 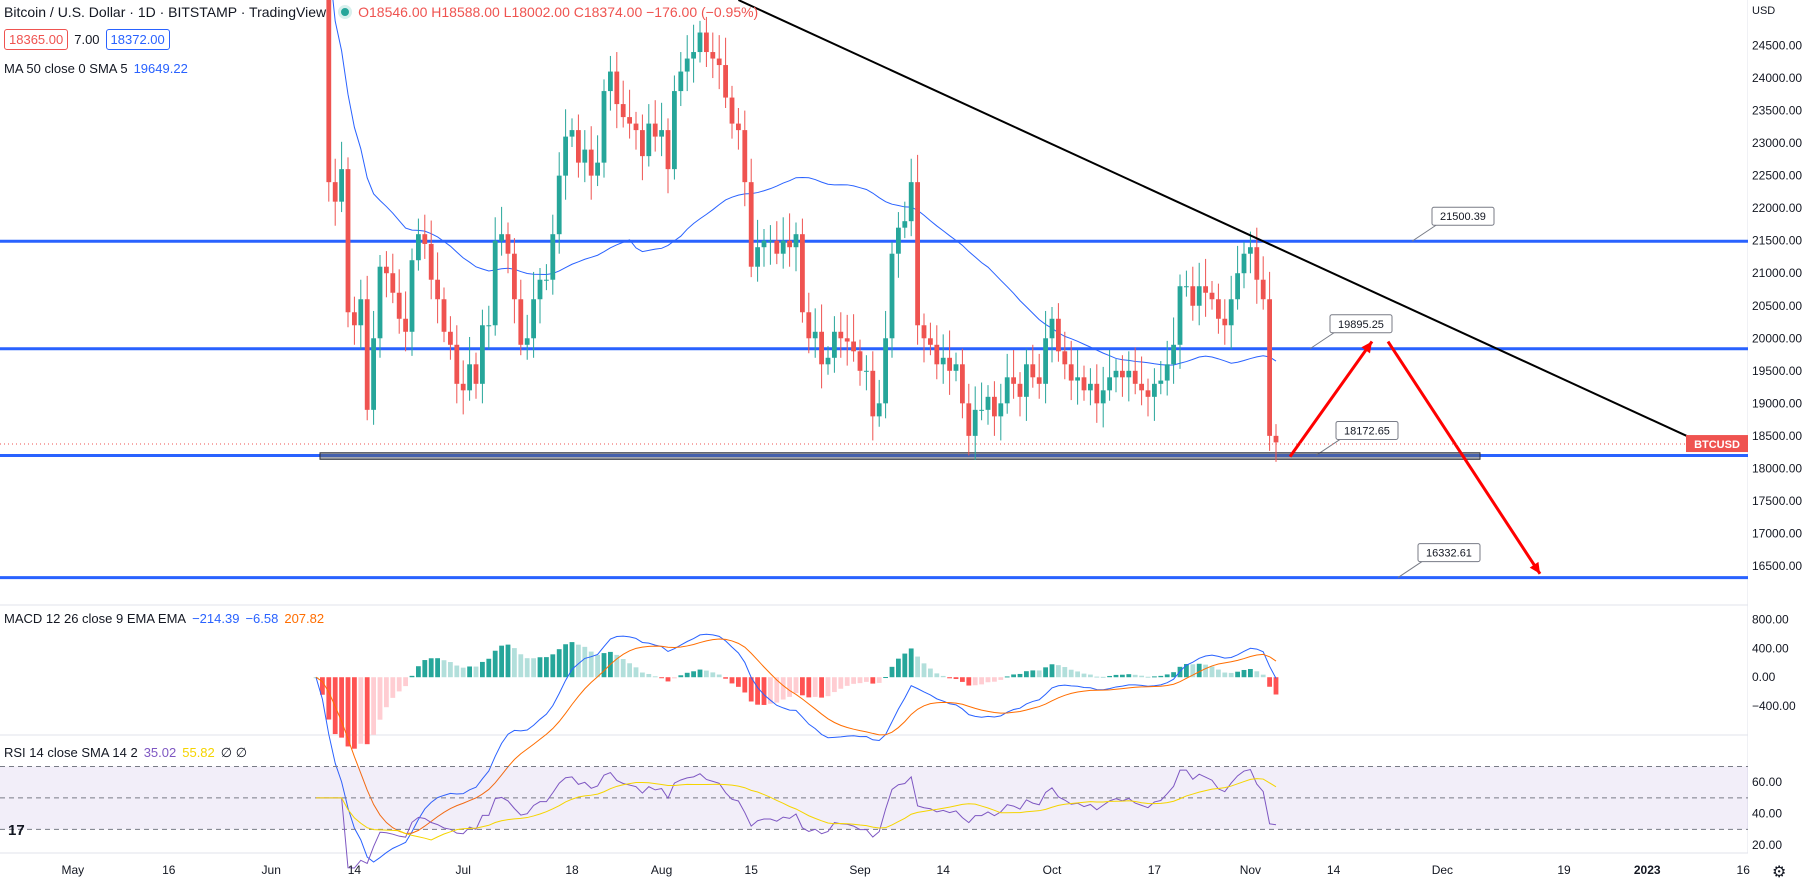 What do you see at coordinates (16, 830) in the screenshot?
I see `tradingview-logo-icon: 17` at bounding box center [16, 830].